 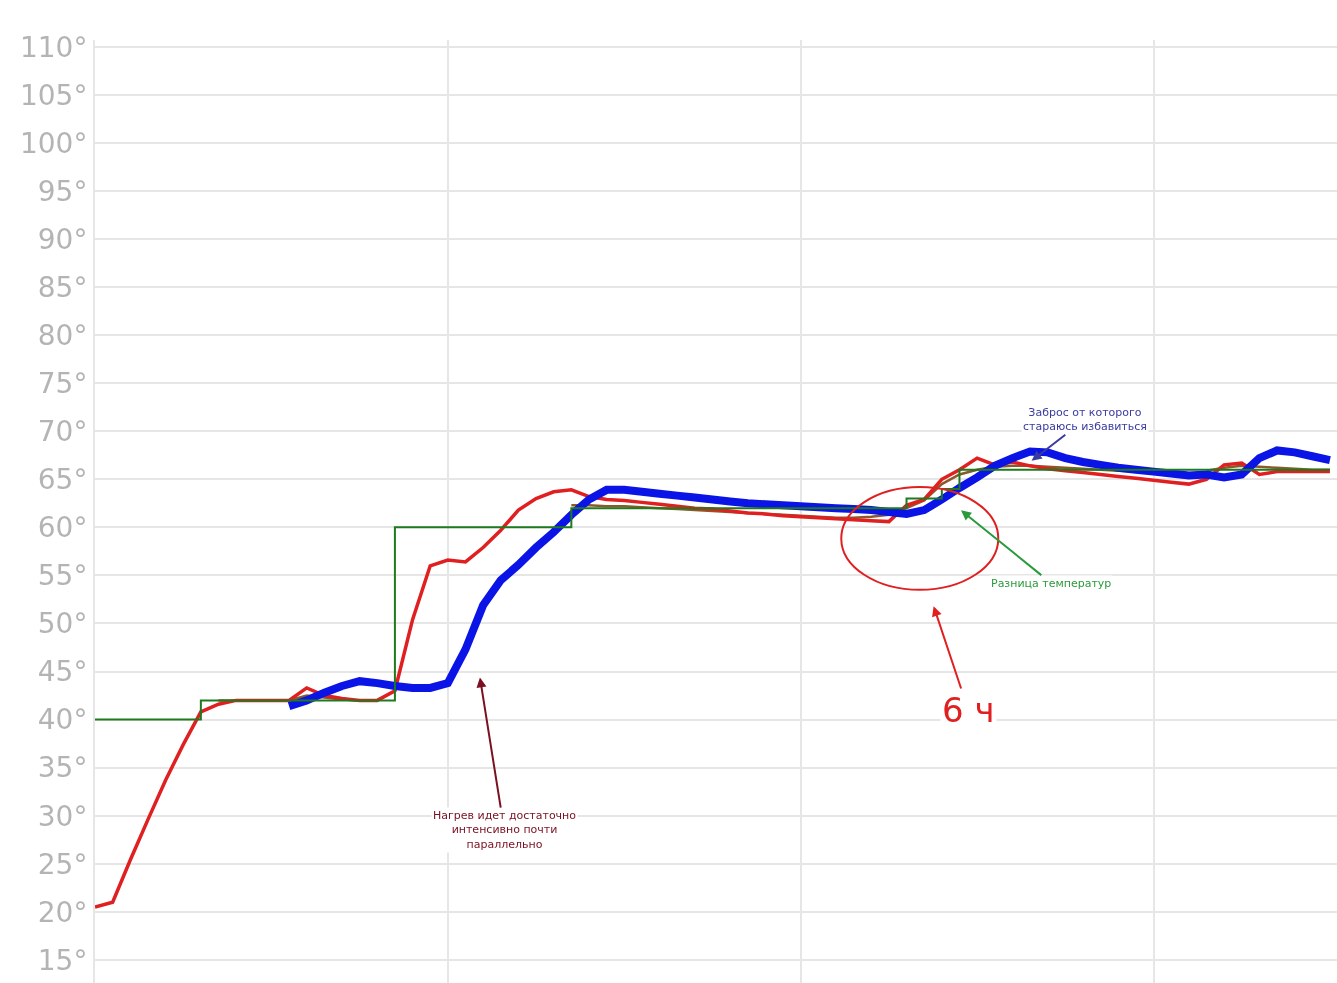 I want to click on y-tick-label: 80°, so click(x=62, y=335).